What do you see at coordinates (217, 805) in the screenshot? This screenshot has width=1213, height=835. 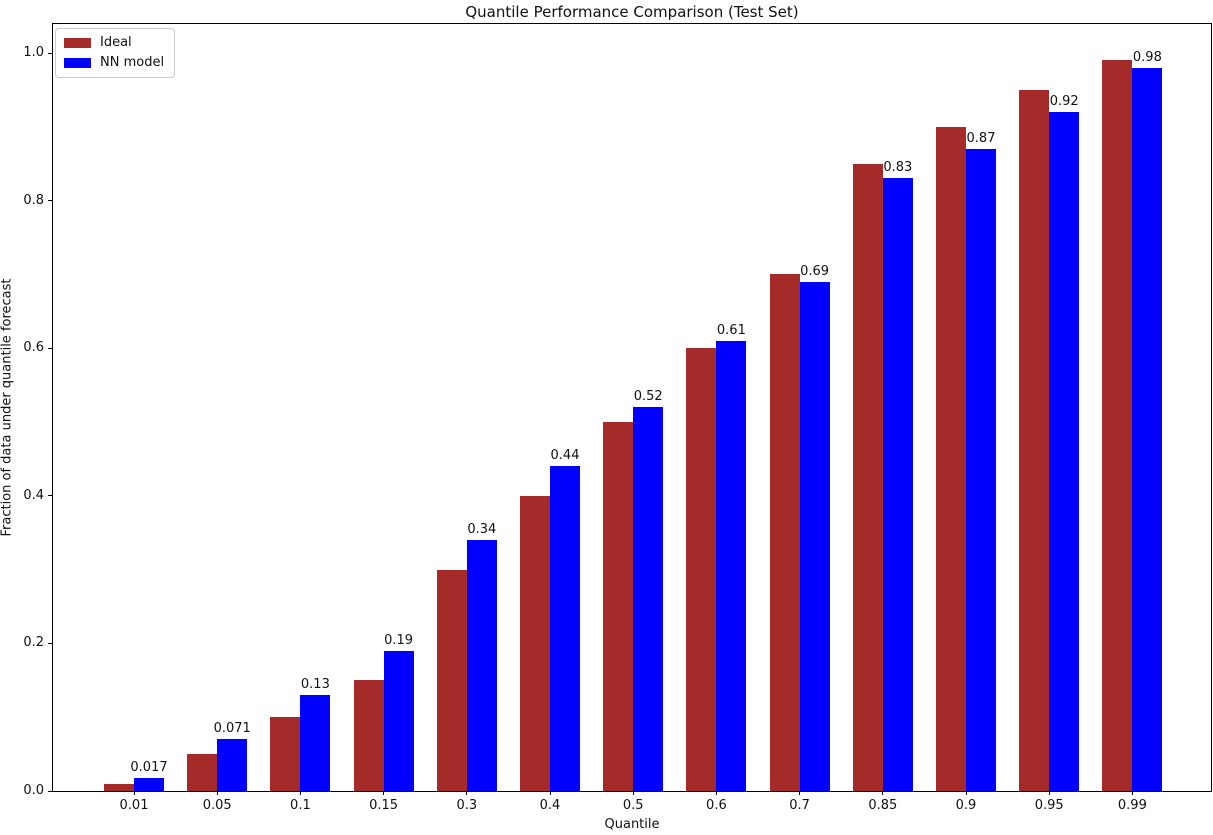 I see `x-tick-label: 0.05` at bounding box center [217, 805].